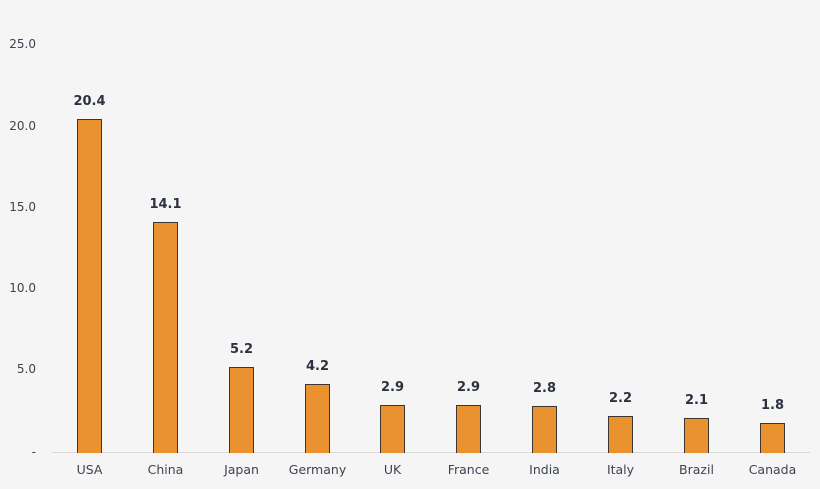 The image size is (820, 489). Describe the element at coordinates (33, 452) in the screenshot. I see `y-tick-0: -` at that location.